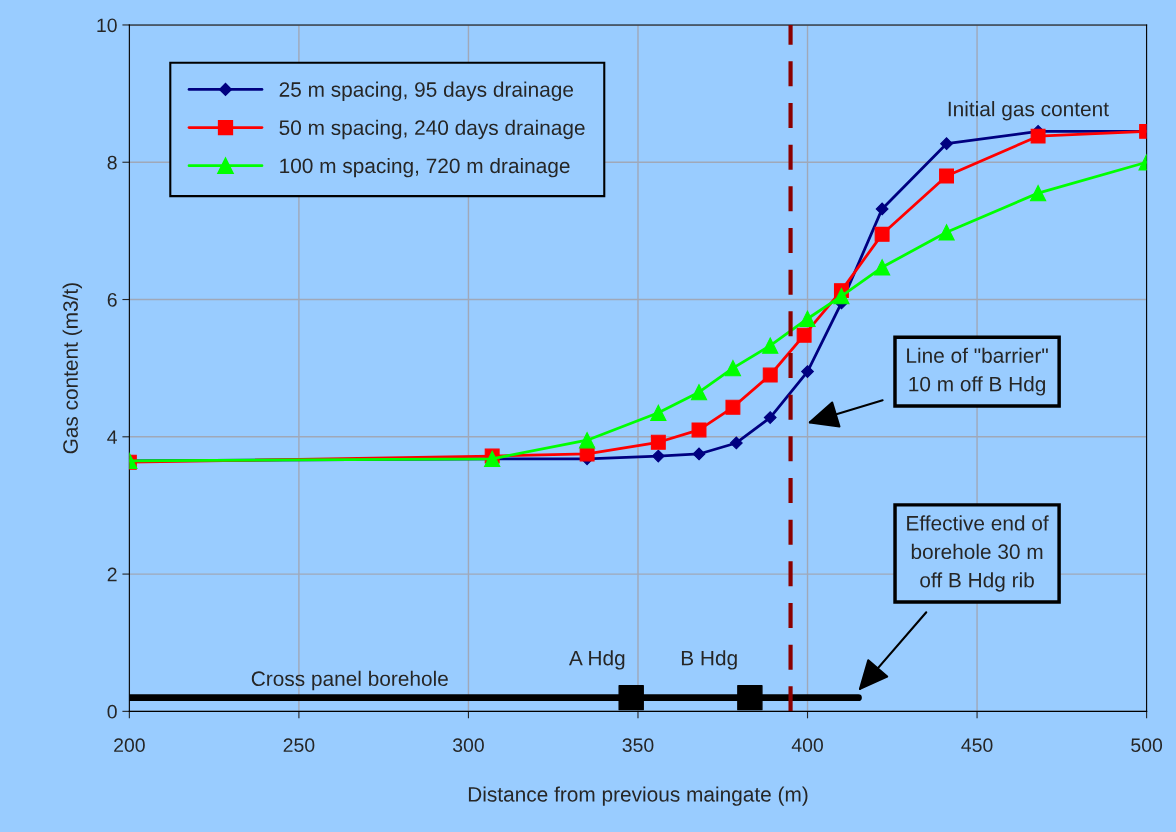 This screenshot has height=832, width=1176. Describe the element at coordinates (978, 553) in the screenshot. I see `annotation: Effective end of borehole 30 m off B Hdg rib` at that location.